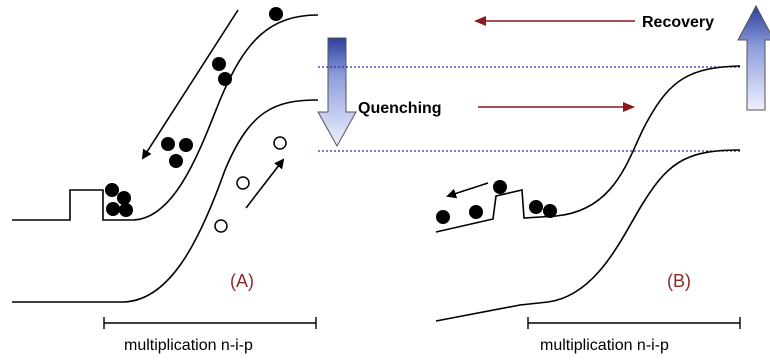 Image resolution: width=770 pixels, height=360 pixels. Describe the element at coordinates (210, 323) in the screenshot. I see `panel-a-region-bracket` at that location.